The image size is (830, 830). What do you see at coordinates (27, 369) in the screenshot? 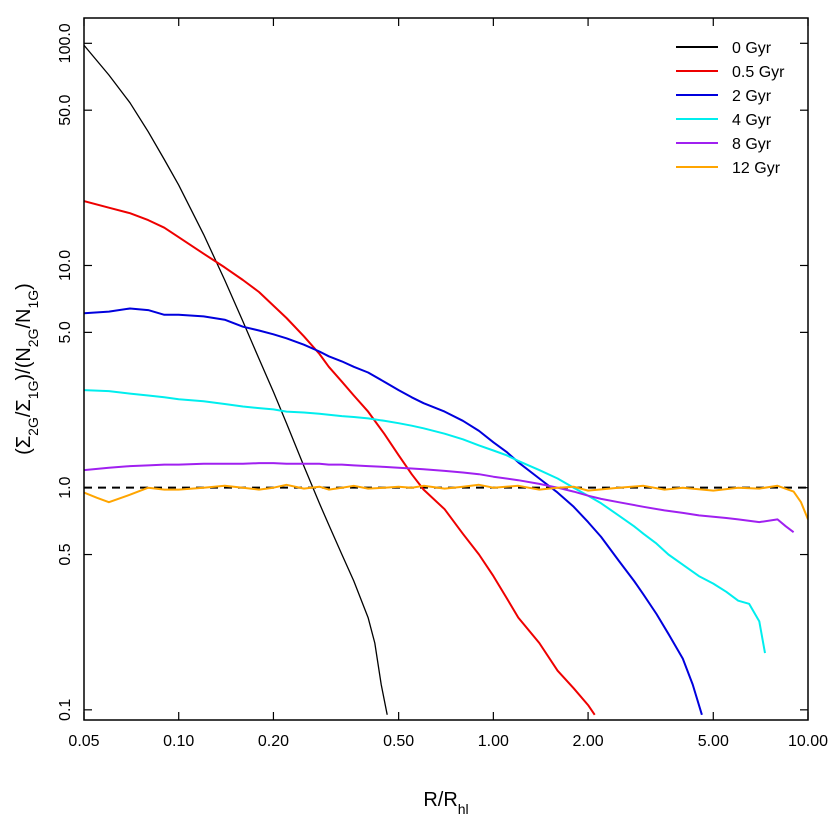
I see `y-axis-title: (Σ2G/Σ1G)/(N2G/N1G)` at bounding box center [27, 369].